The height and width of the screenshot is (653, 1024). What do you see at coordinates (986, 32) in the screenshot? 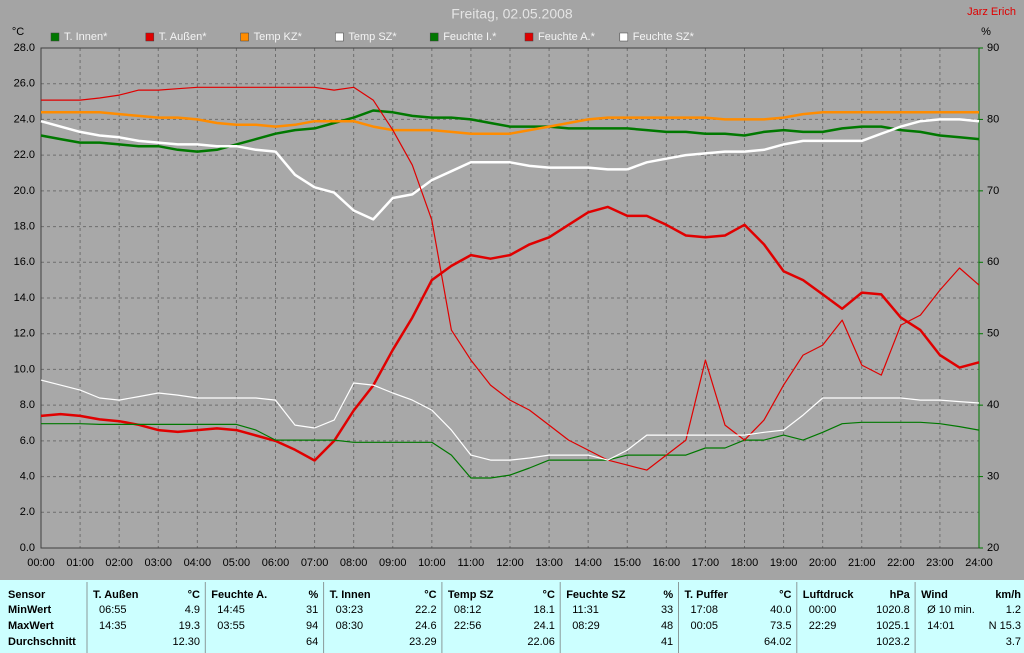
I see `y2-axis-label: %` at bounding box center [986, 32].